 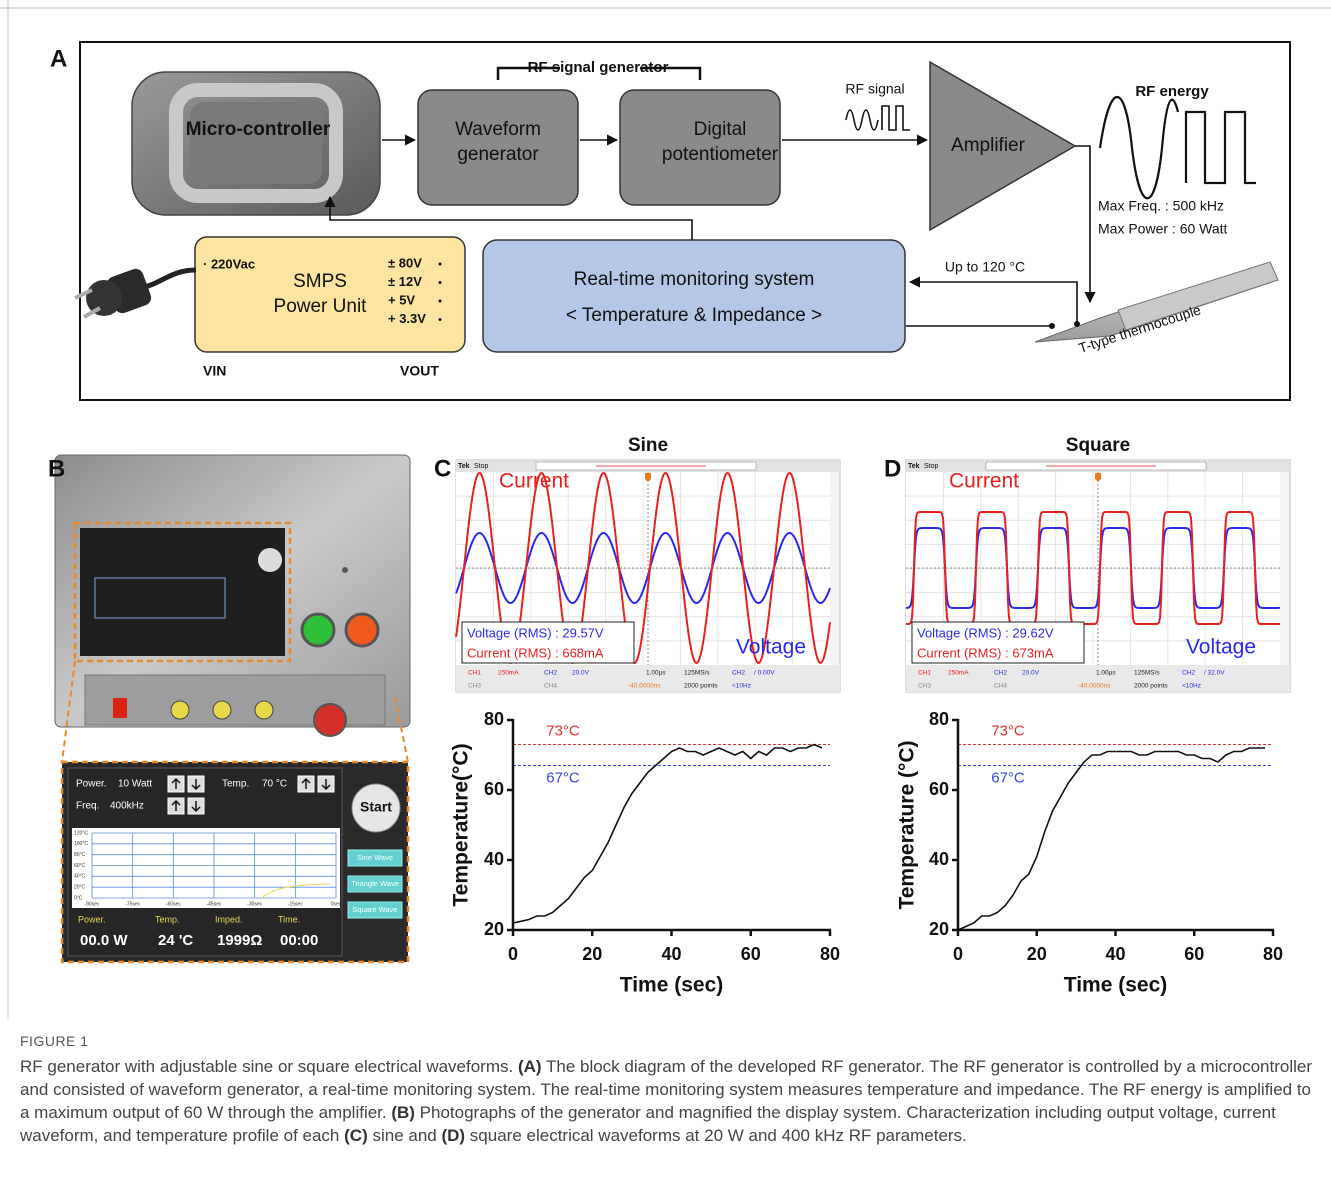 I want to click on rms-voltage: Voltage (RMS) : 29.62V, so click(x=985, y=632).